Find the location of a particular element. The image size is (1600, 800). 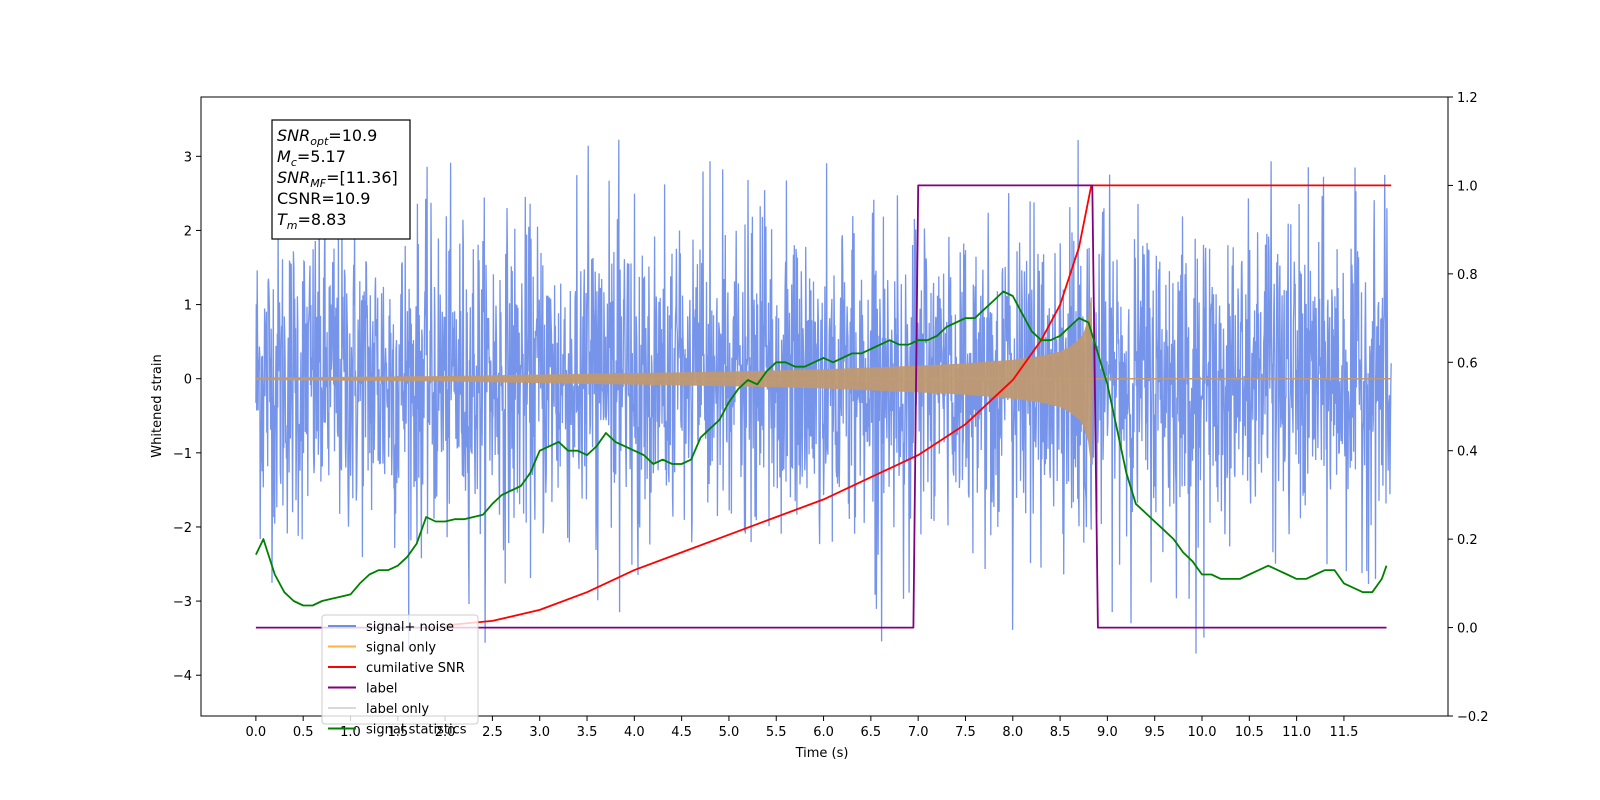

y-tick-label: −3 is located at coordinates (182, 602).